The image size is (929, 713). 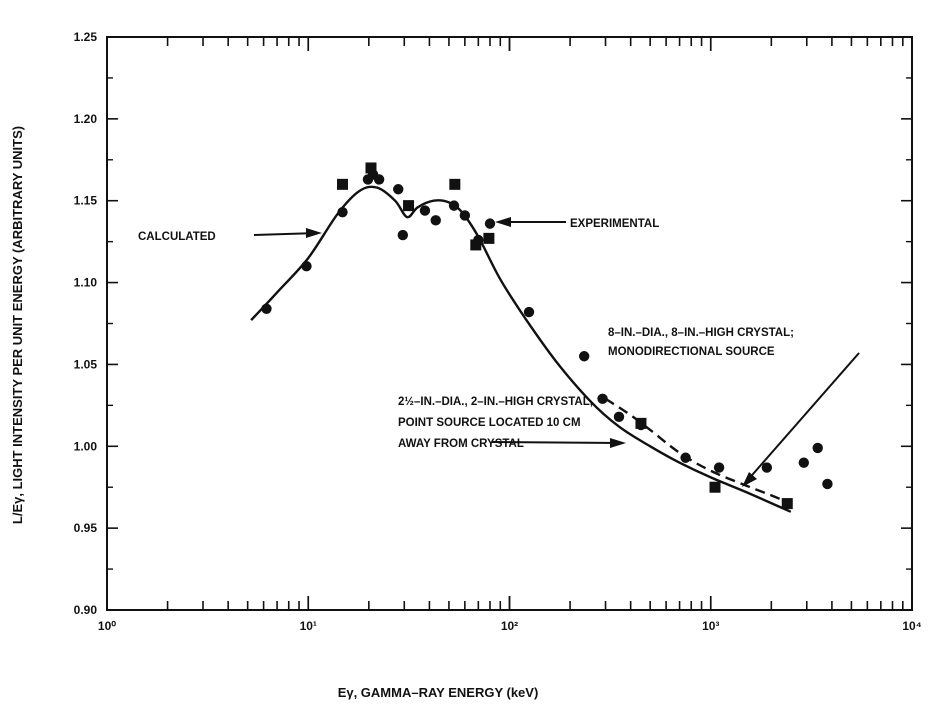 I want to click on x-tick-label: 10³, so click(x=710, y=626).